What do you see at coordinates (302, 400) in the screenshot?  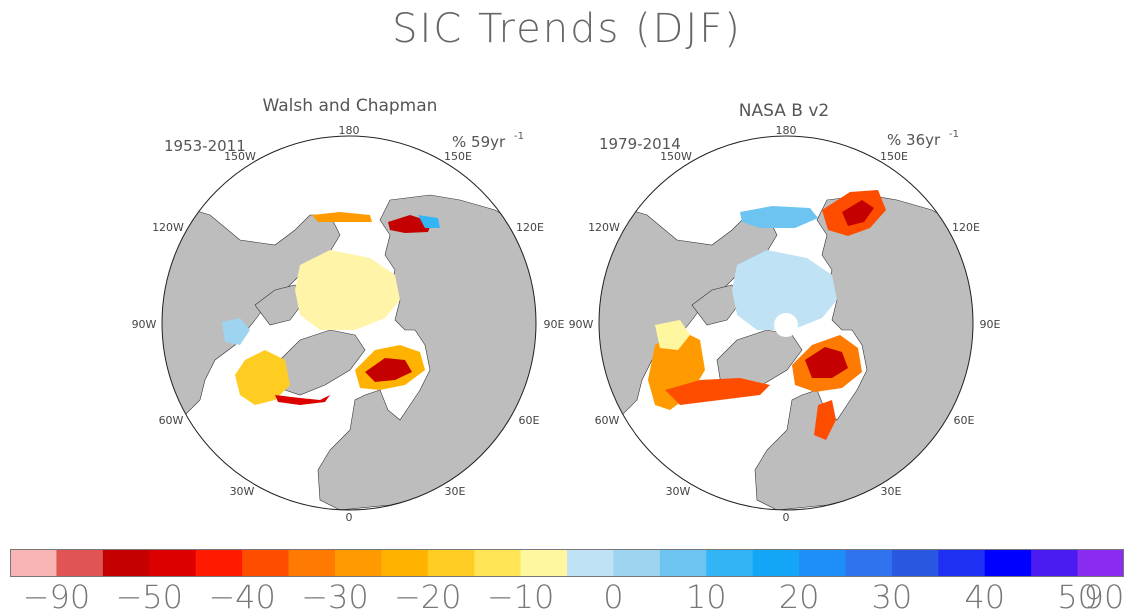 I see `left-trend-labrador-edge` at bounding box center [302, 400].